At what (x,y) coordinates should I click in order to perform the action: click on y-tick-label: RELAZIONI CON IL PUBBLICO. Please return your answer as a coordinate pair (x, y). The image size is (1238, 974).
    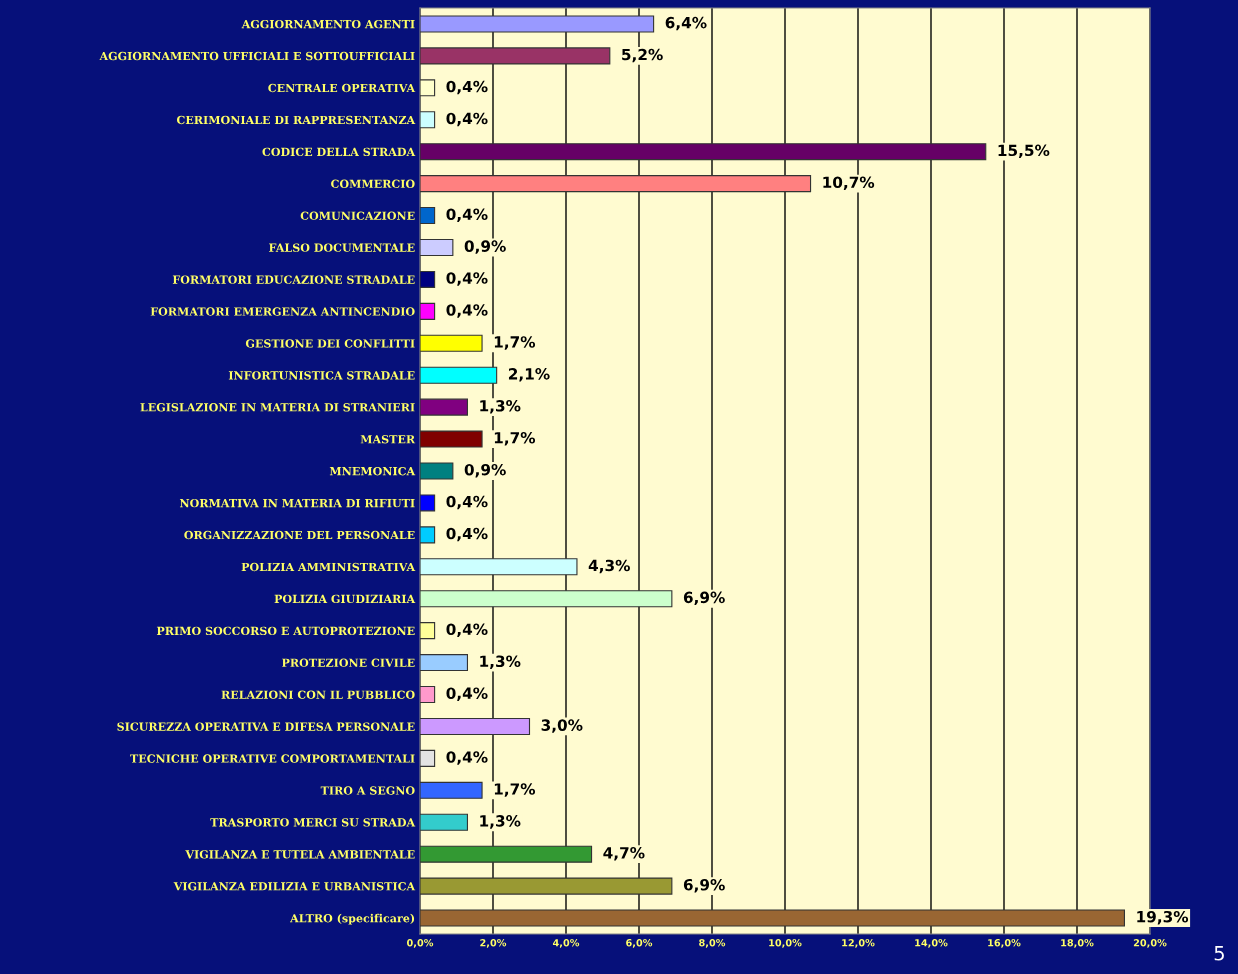
    Looking at the image, I should click on (318, 694).